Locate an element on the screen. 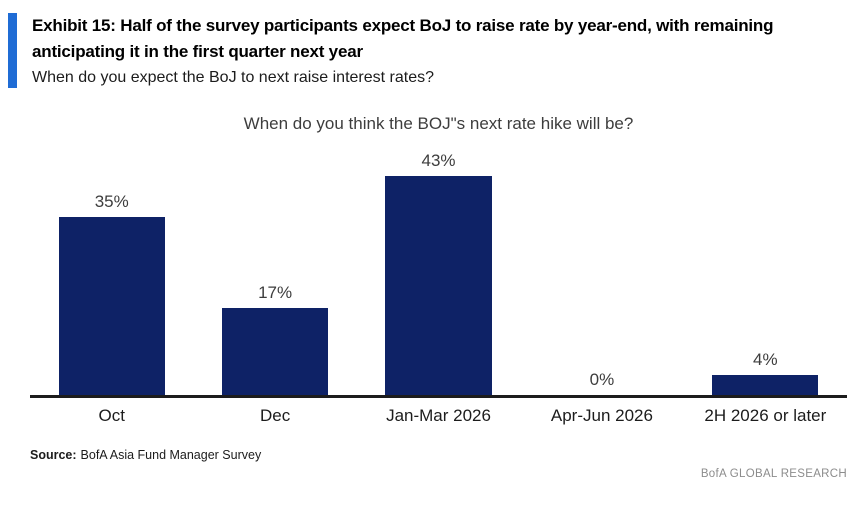 The image size is (865, 516). value-label: 0% is located at coordinates (602, 379).